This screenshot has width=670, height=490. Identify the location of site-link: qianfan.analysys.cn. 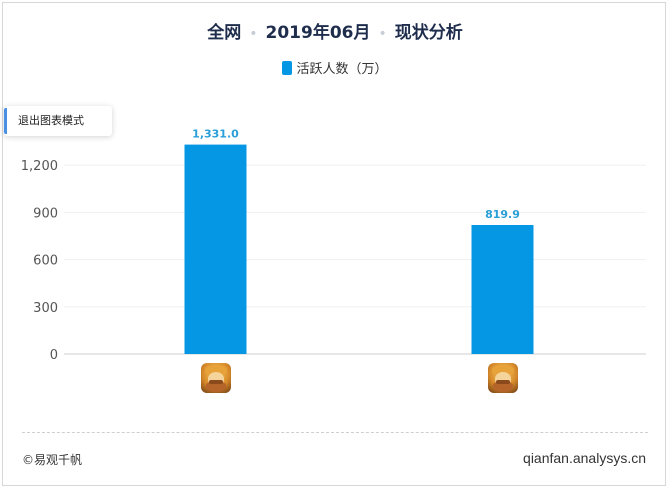
(584, 458).